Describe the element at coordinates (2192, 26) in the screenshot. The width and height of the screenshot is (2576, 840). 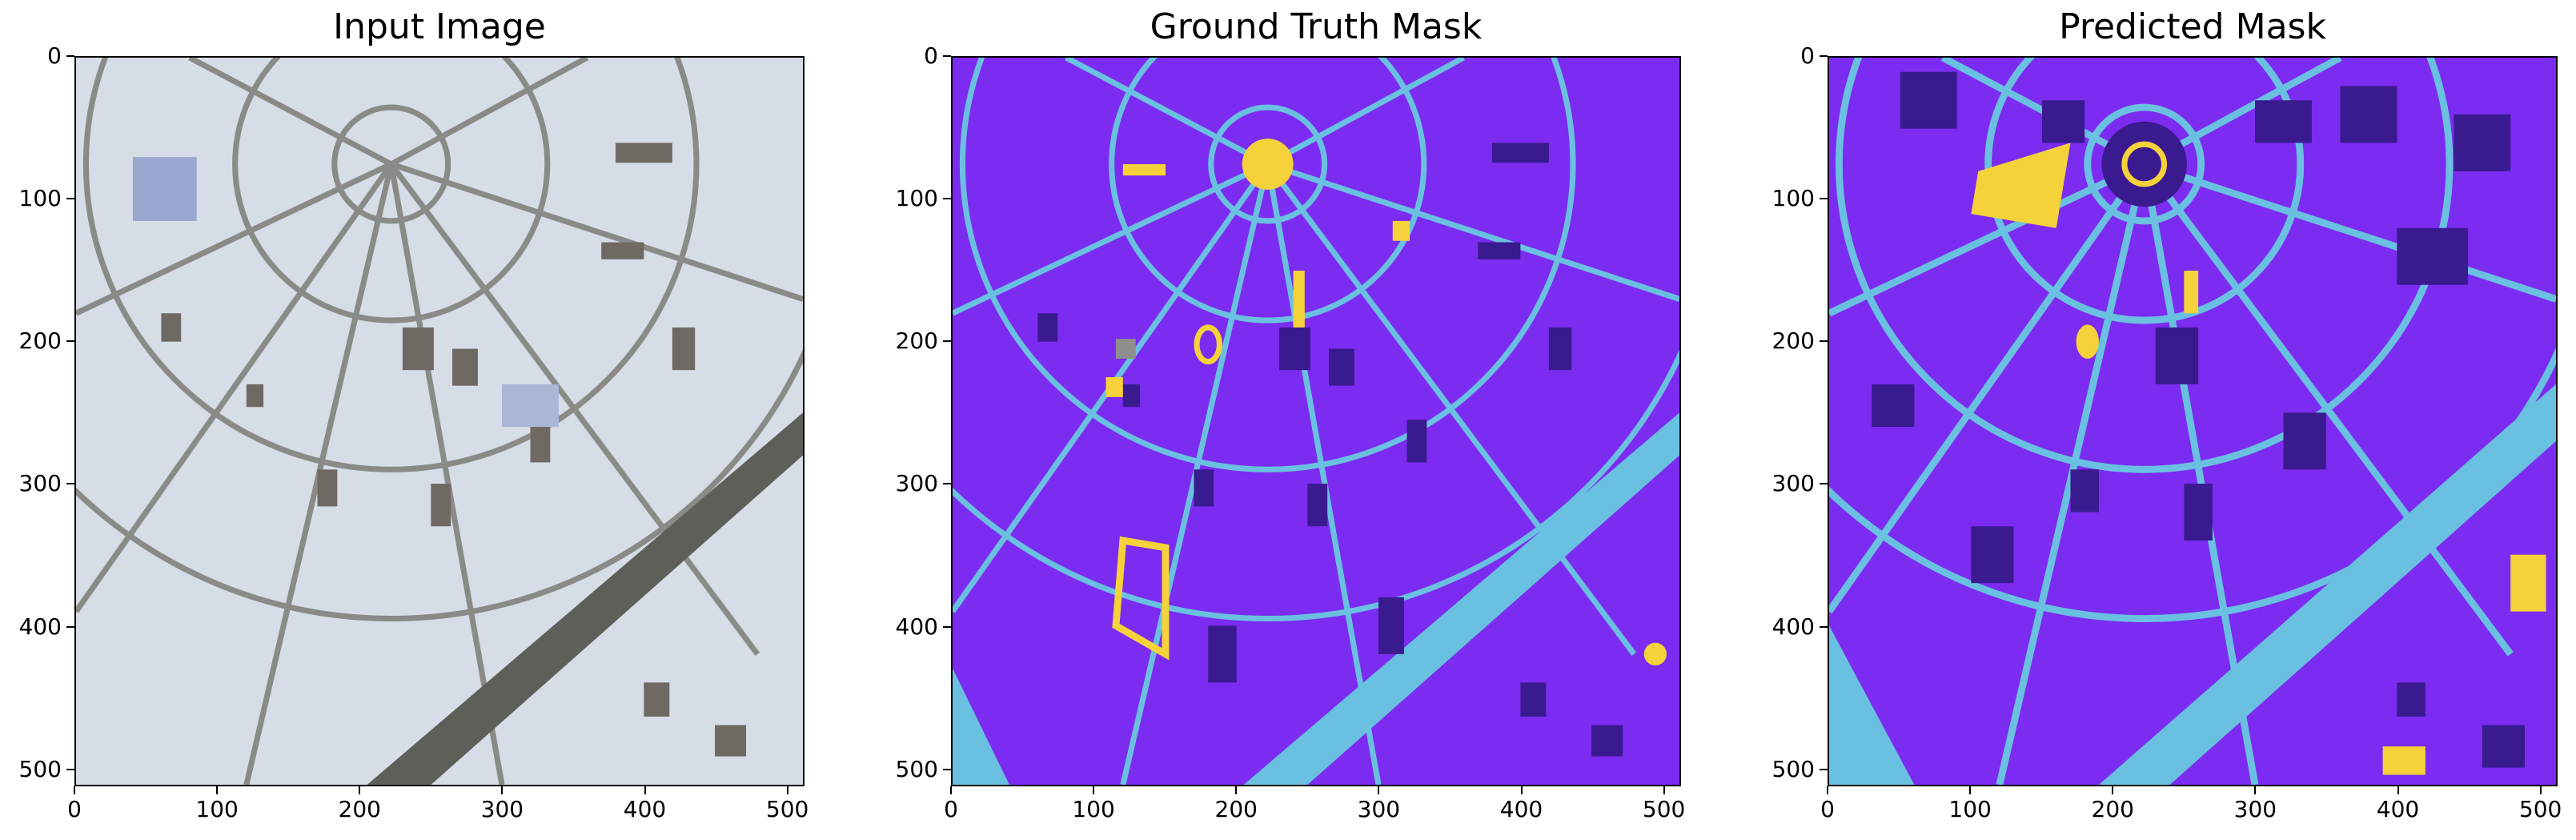
I see `panel-title: Predicted Mask` at that location.